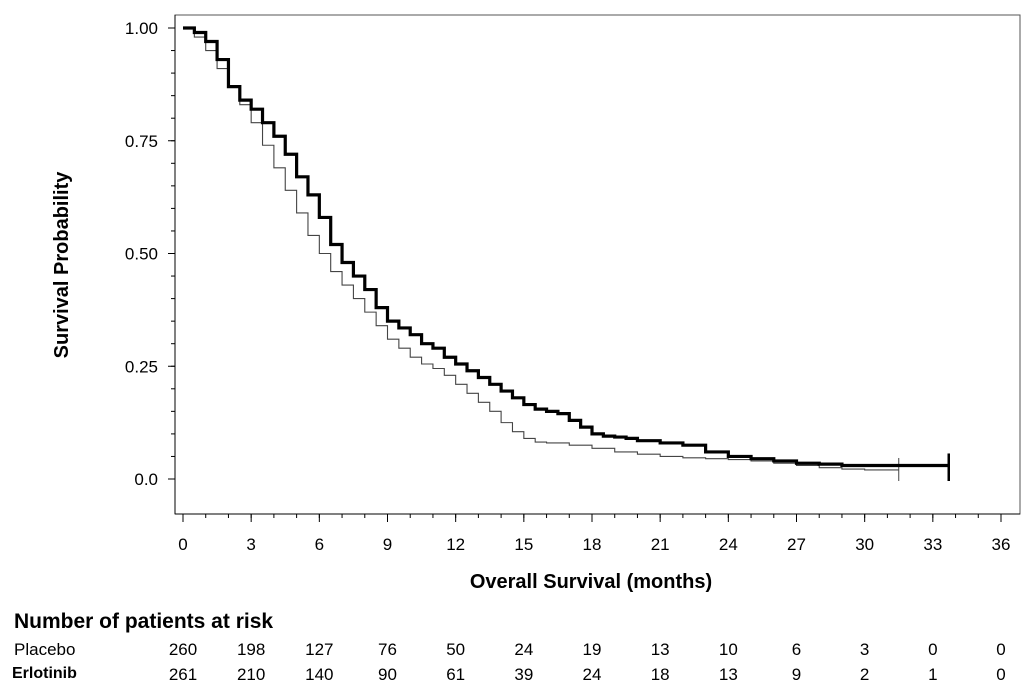  Describe the element at coordinates (144, 621) in the screenshot. I see `risk-table-title: Number of patients at risk` at that location.